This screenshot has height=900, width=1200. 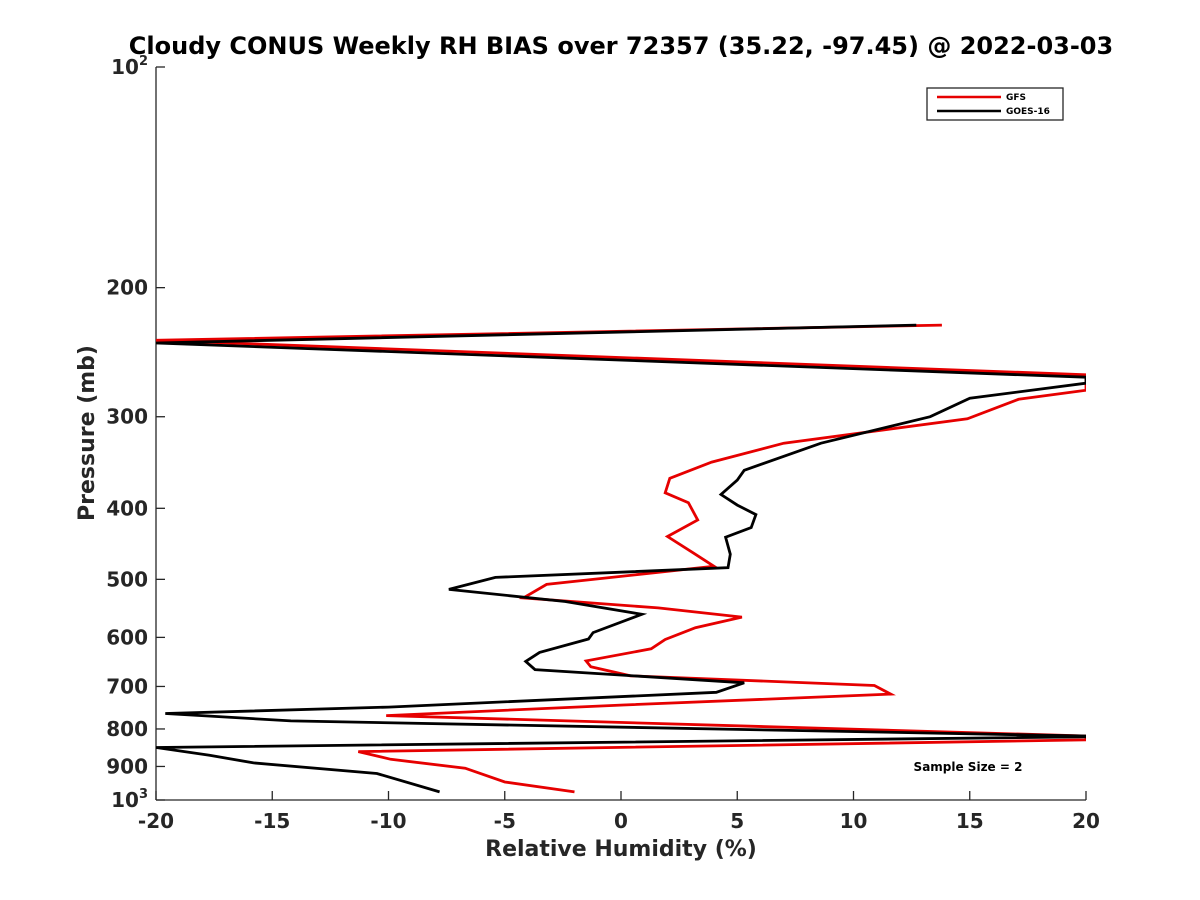 I want to click on y-axis-ticks: 10² 200 300 400 500 600 700 800 900 10³, so click(x=135, y=433).